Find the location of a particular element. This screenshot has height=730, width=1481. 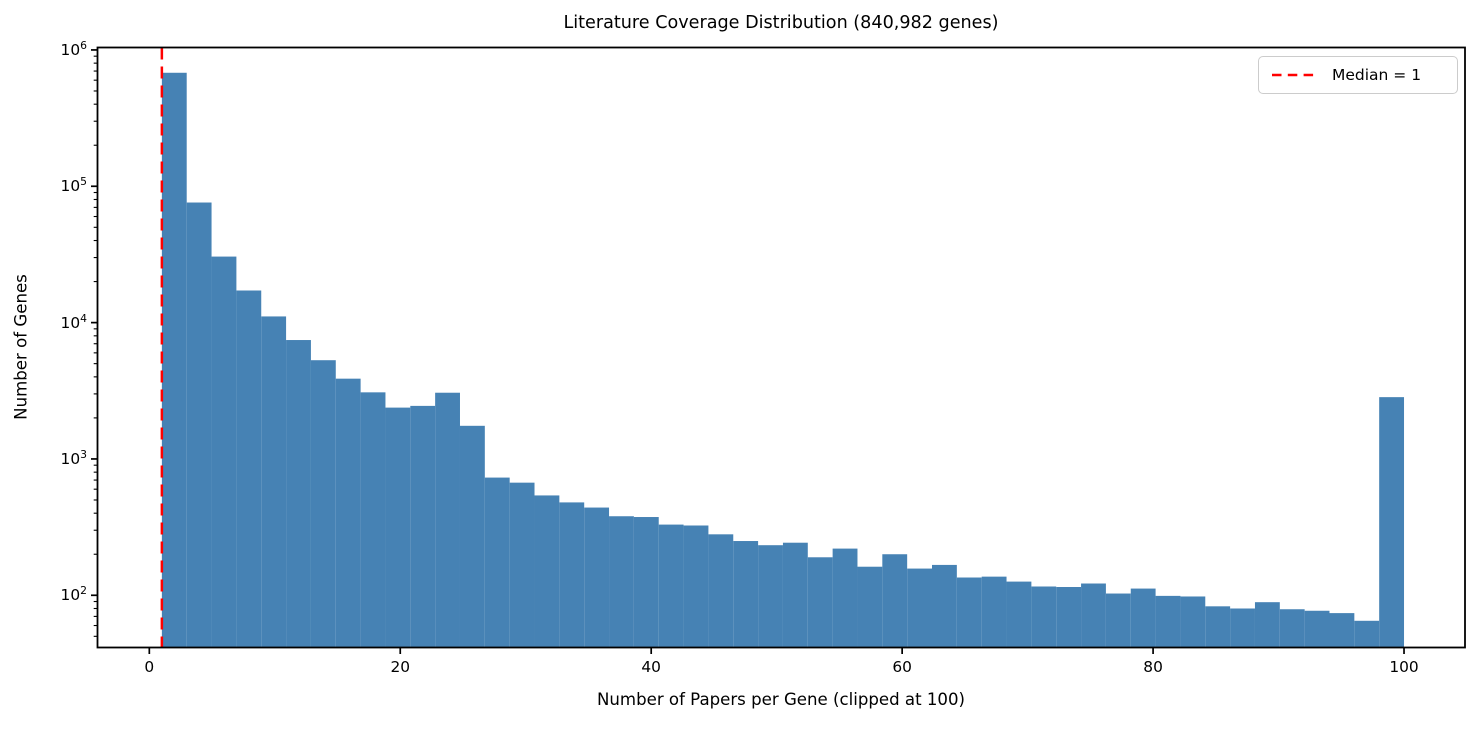

x-tick-label: 60 is located at coordinates (902, 667).